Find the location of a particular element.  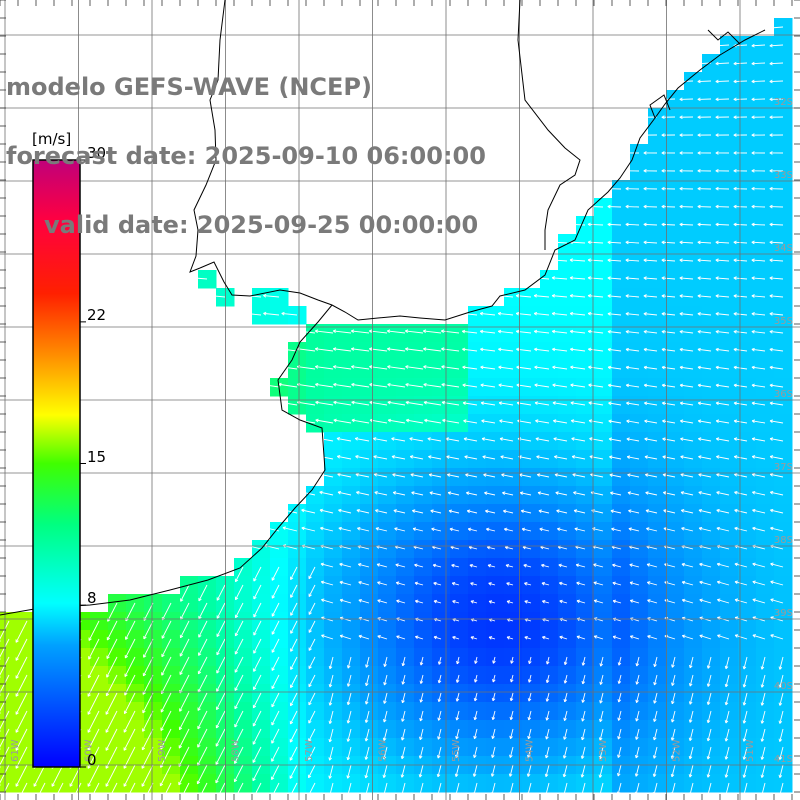

colorbar-tick-label: 0 is located at coordinates (92, 760).